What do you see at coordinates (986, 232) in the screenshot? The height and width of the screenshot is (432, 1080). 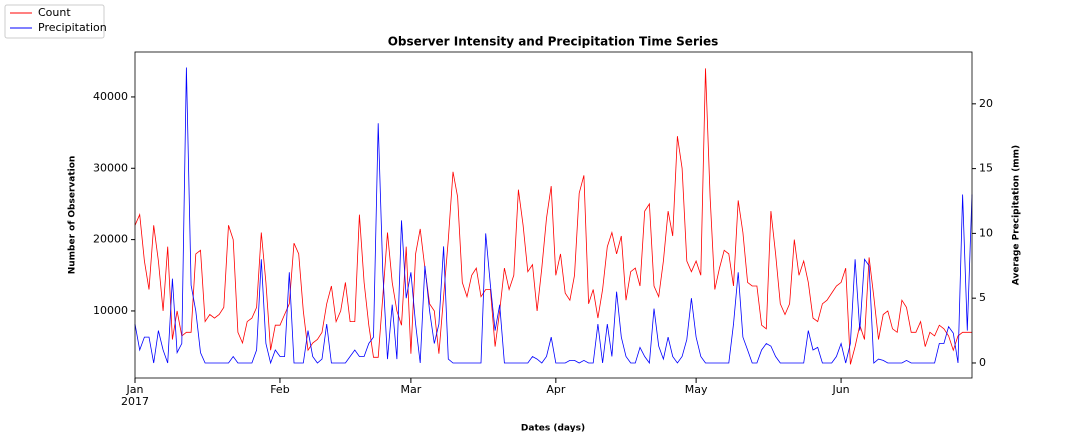 I see `y2-tick-label: 10` at bounding box center [986, 232].